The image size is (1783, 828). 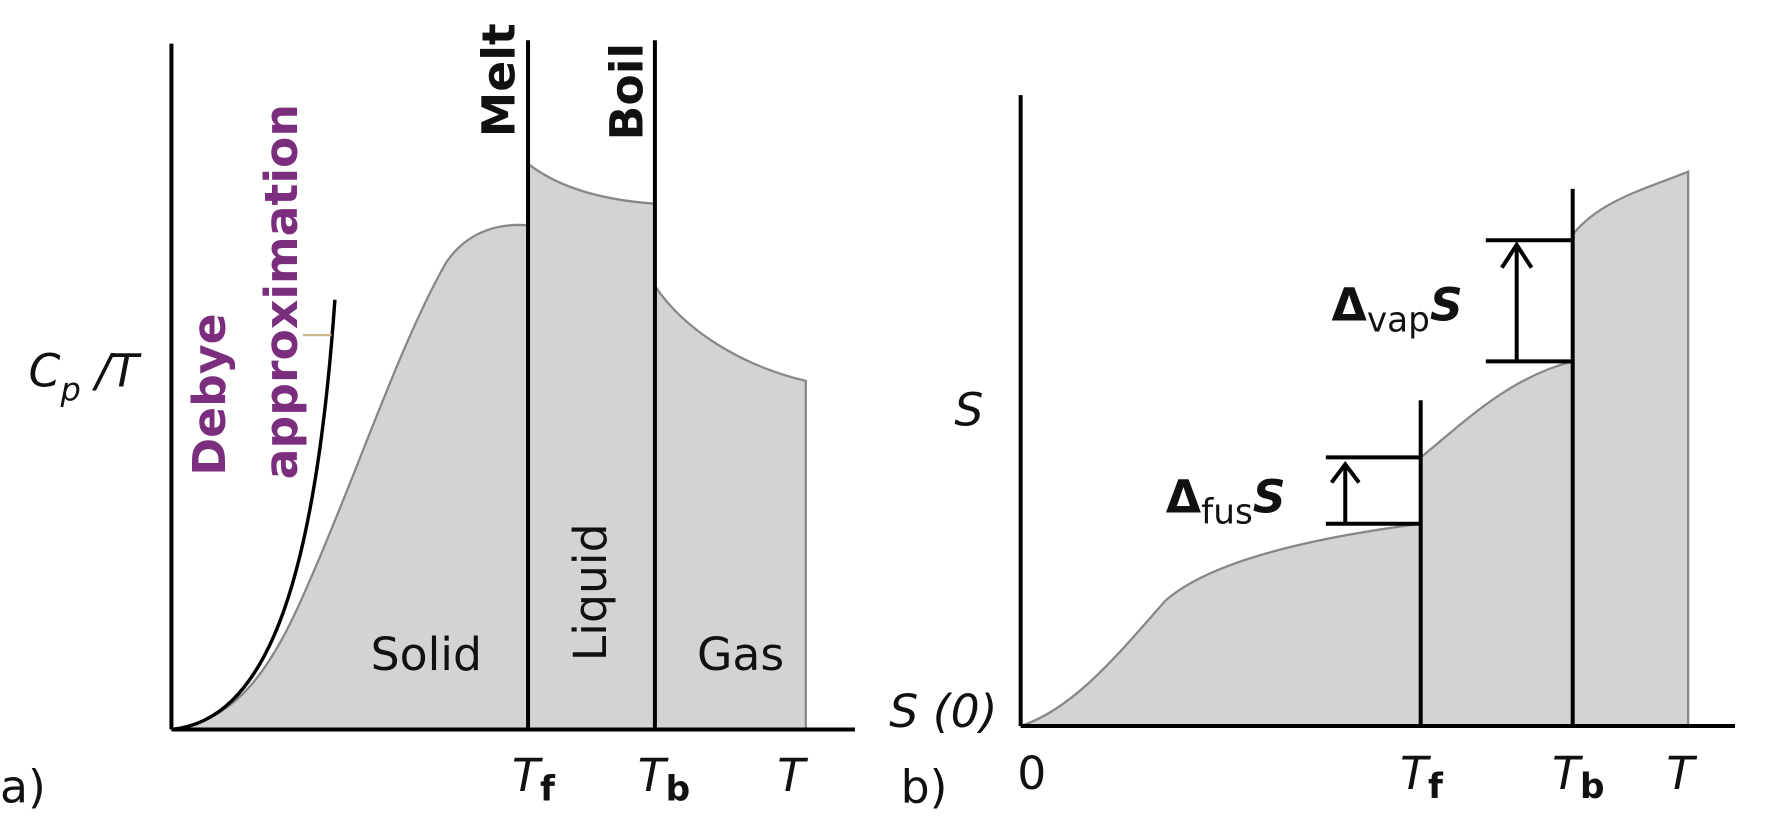 What do you see at coordinates (1227, 513) in the screenshot?
I see `text-part: fus` at bounding box center [1227, 513].